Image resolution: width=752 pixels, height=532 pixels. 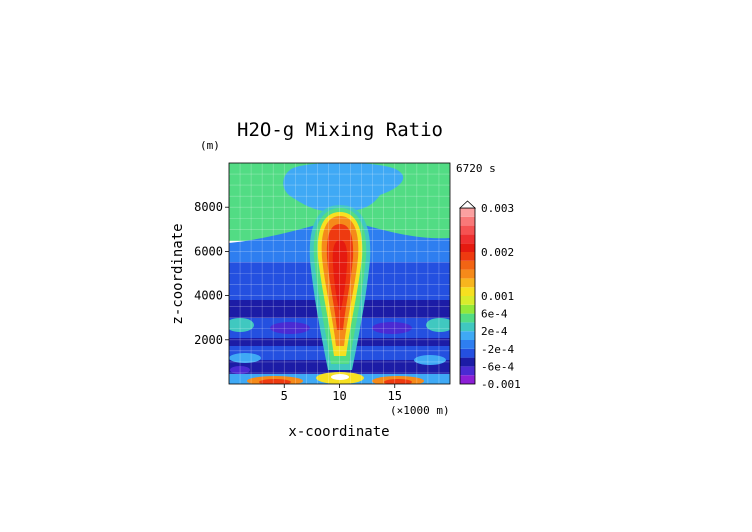 I want to click on y-tick-label: 8000, so click(x=208, y=207).